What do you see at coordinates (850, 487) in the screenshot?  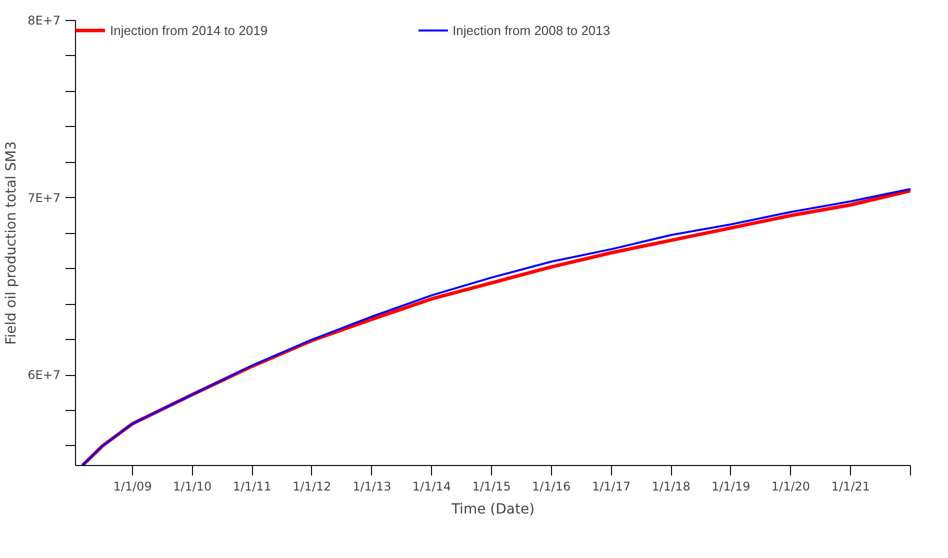 I see `x-tick-label: 1/1/21` at bounding box center [850, 487].